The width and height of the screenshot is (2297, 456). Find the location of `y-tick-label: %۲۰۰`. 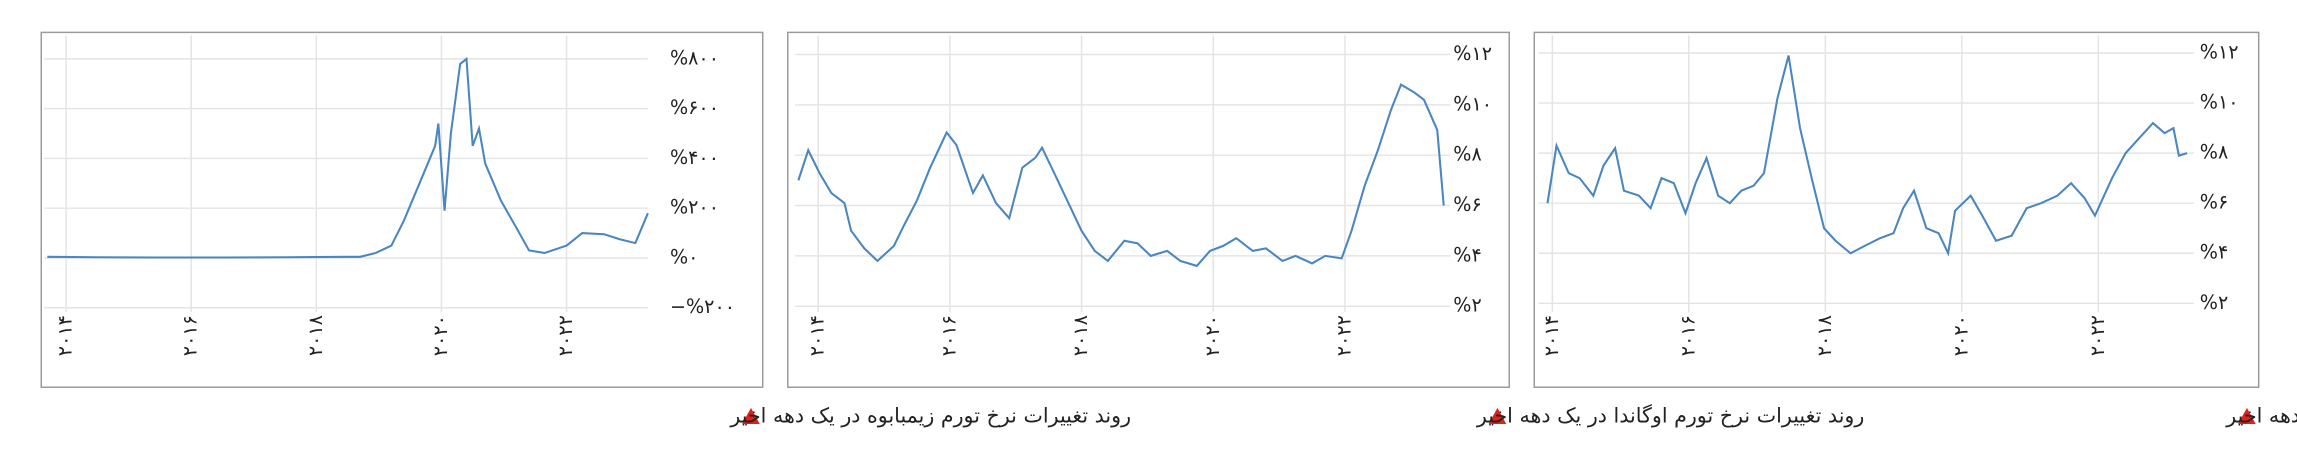

y-tick-label: %۲۰۰ is located at coordinates (694, 207).